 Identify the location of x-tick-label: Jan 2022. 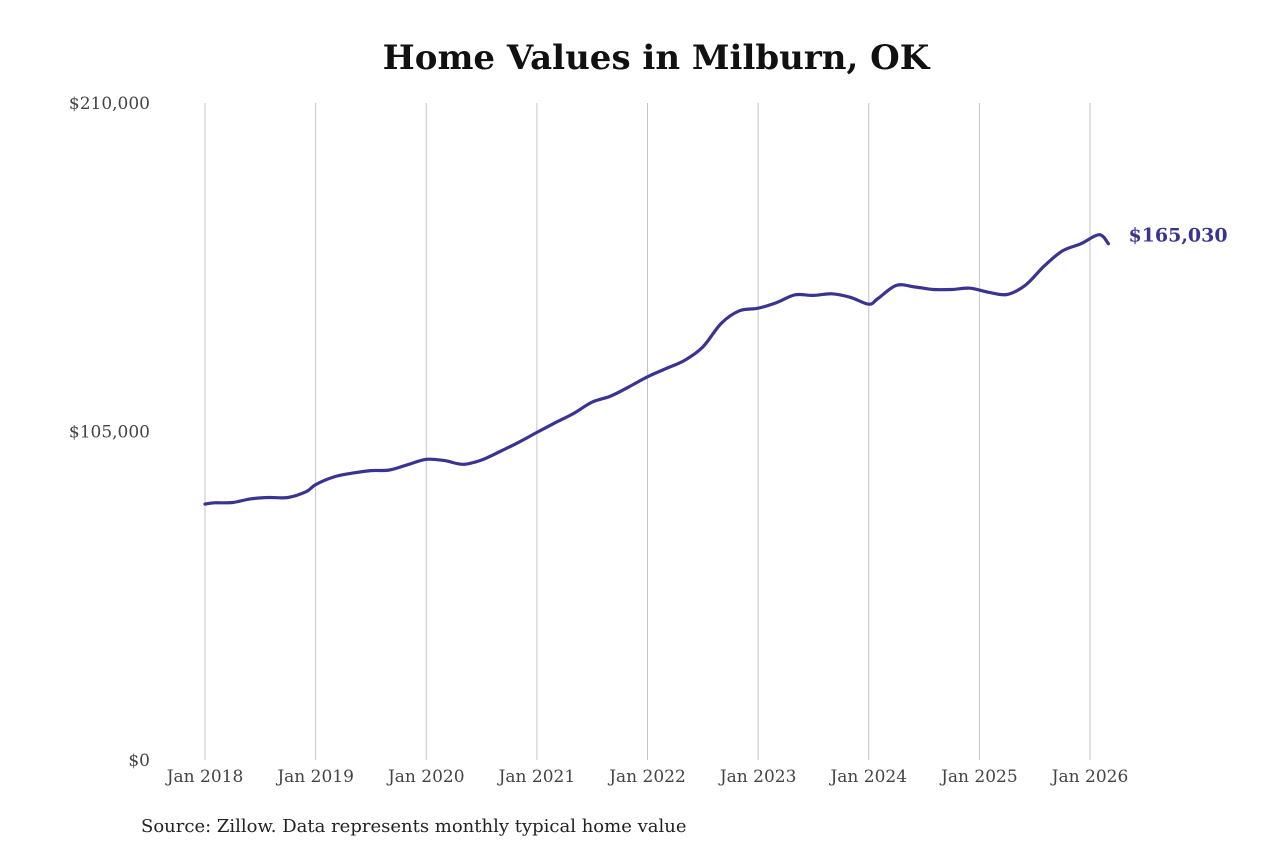
(646, 777).